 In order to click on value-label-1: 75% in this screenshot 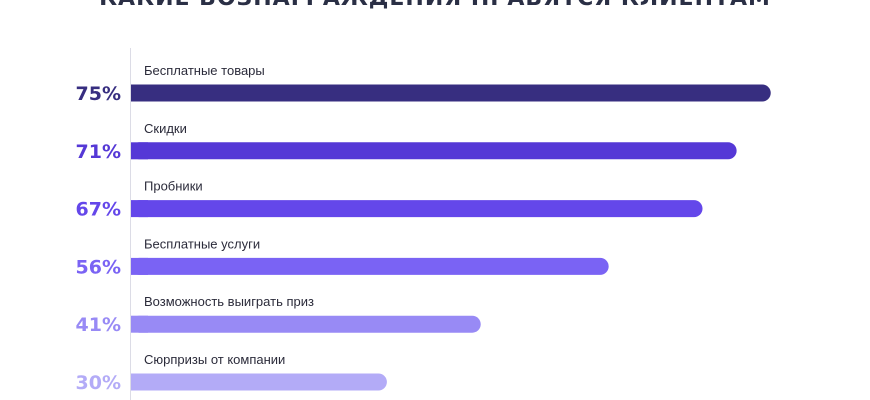, I will do `click(98, 94)`.